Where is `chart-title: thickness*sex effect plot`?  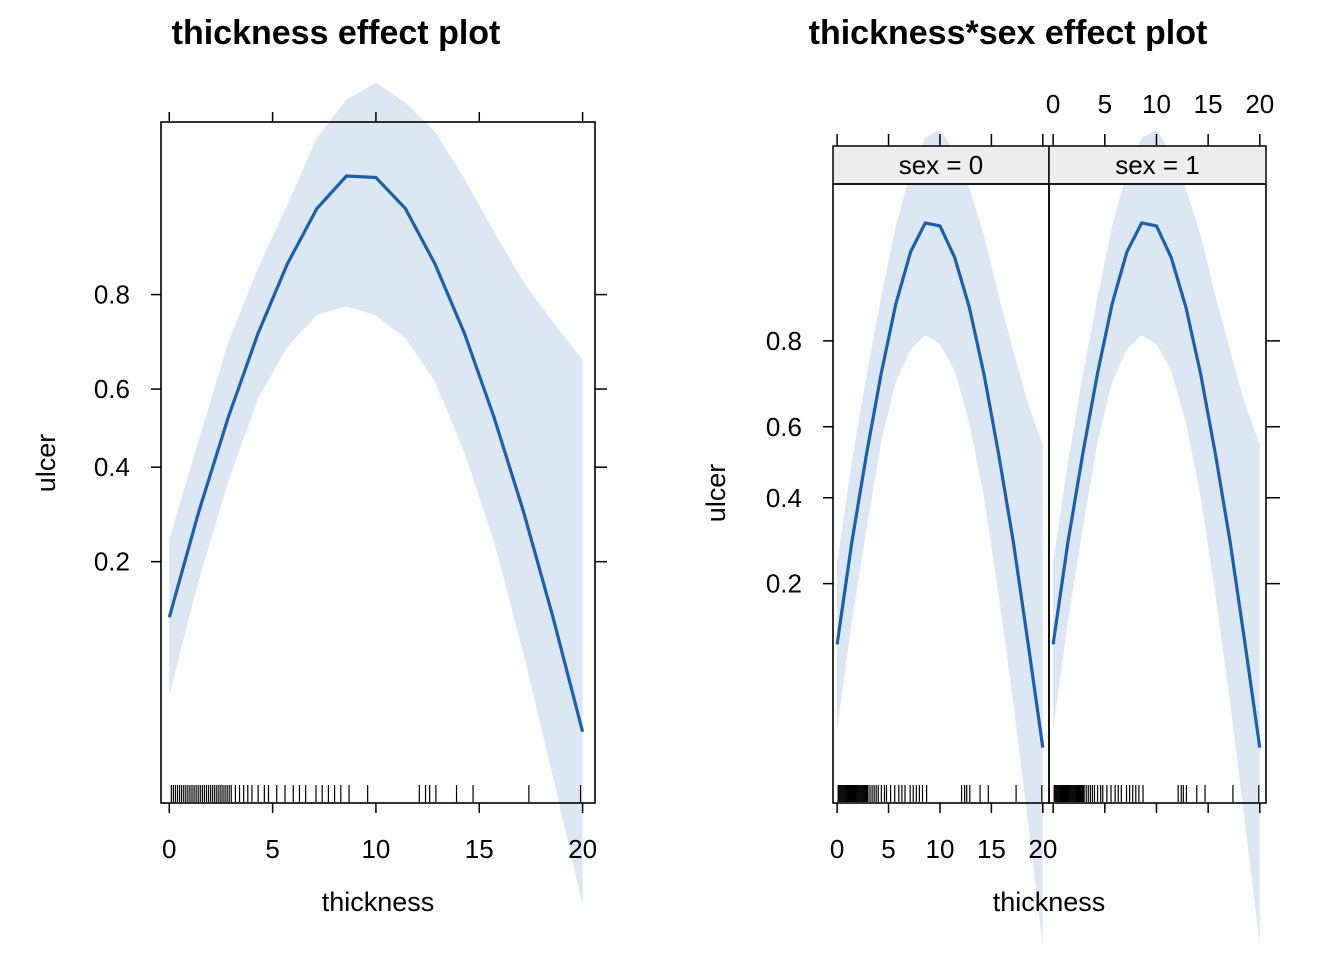
chart-title: thickness*sex effect plot is located at coordinates (1008, 33).